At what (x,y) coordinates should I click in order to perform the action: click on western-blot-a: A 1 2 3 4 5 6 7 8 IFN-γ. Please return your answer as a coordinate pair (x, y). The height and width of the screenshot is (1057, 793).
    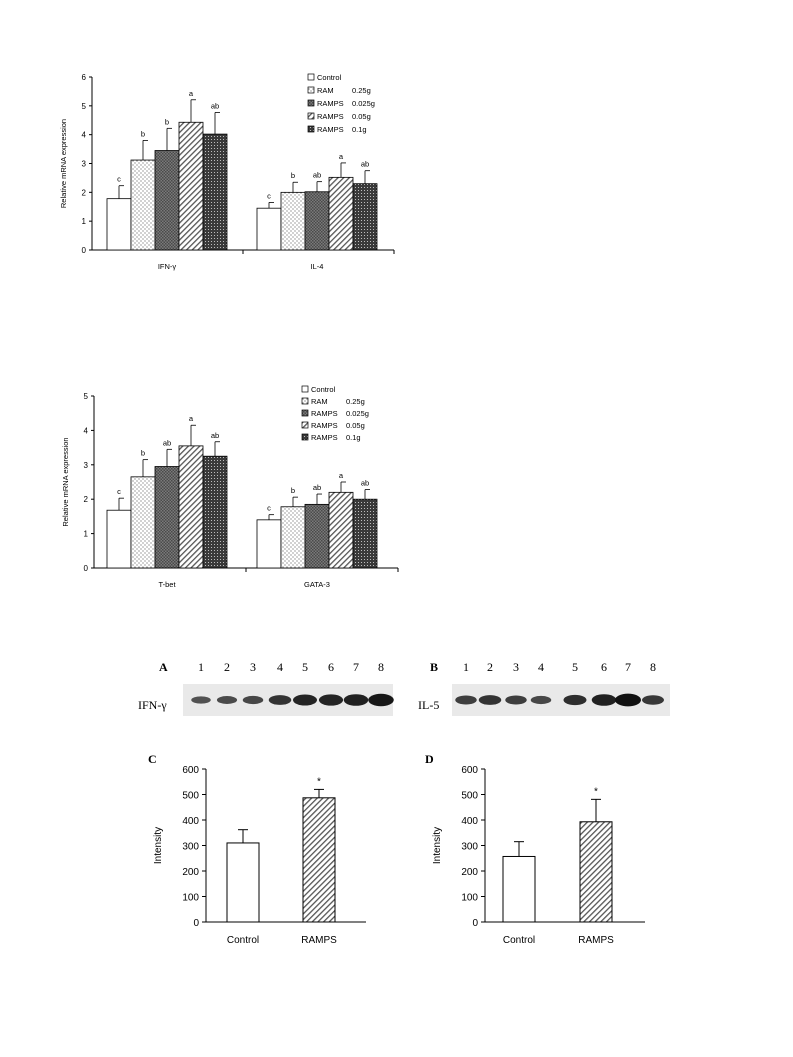
    Looking at the image, I should click on (266, 688).